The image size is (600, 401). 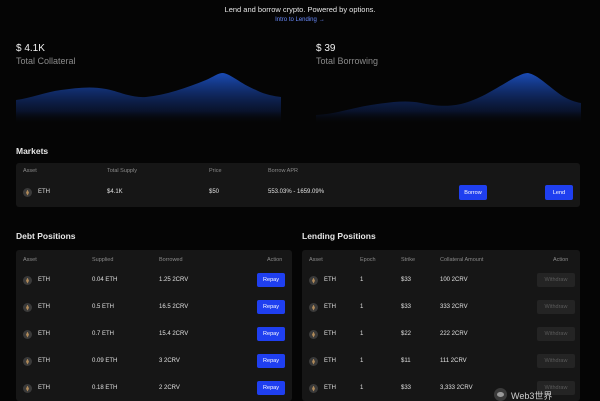 I want to click on debt-row-supplied: 0.5 ETH, so click(x=103, y=307).